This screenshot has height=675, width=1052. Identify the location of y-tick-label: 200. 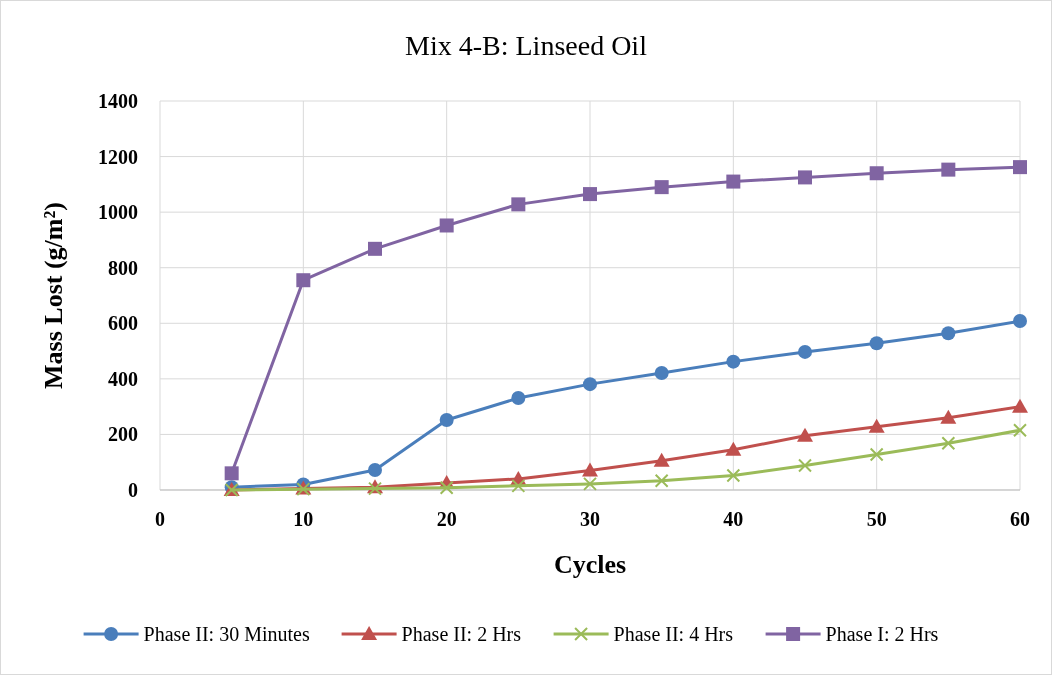
(123, 434).